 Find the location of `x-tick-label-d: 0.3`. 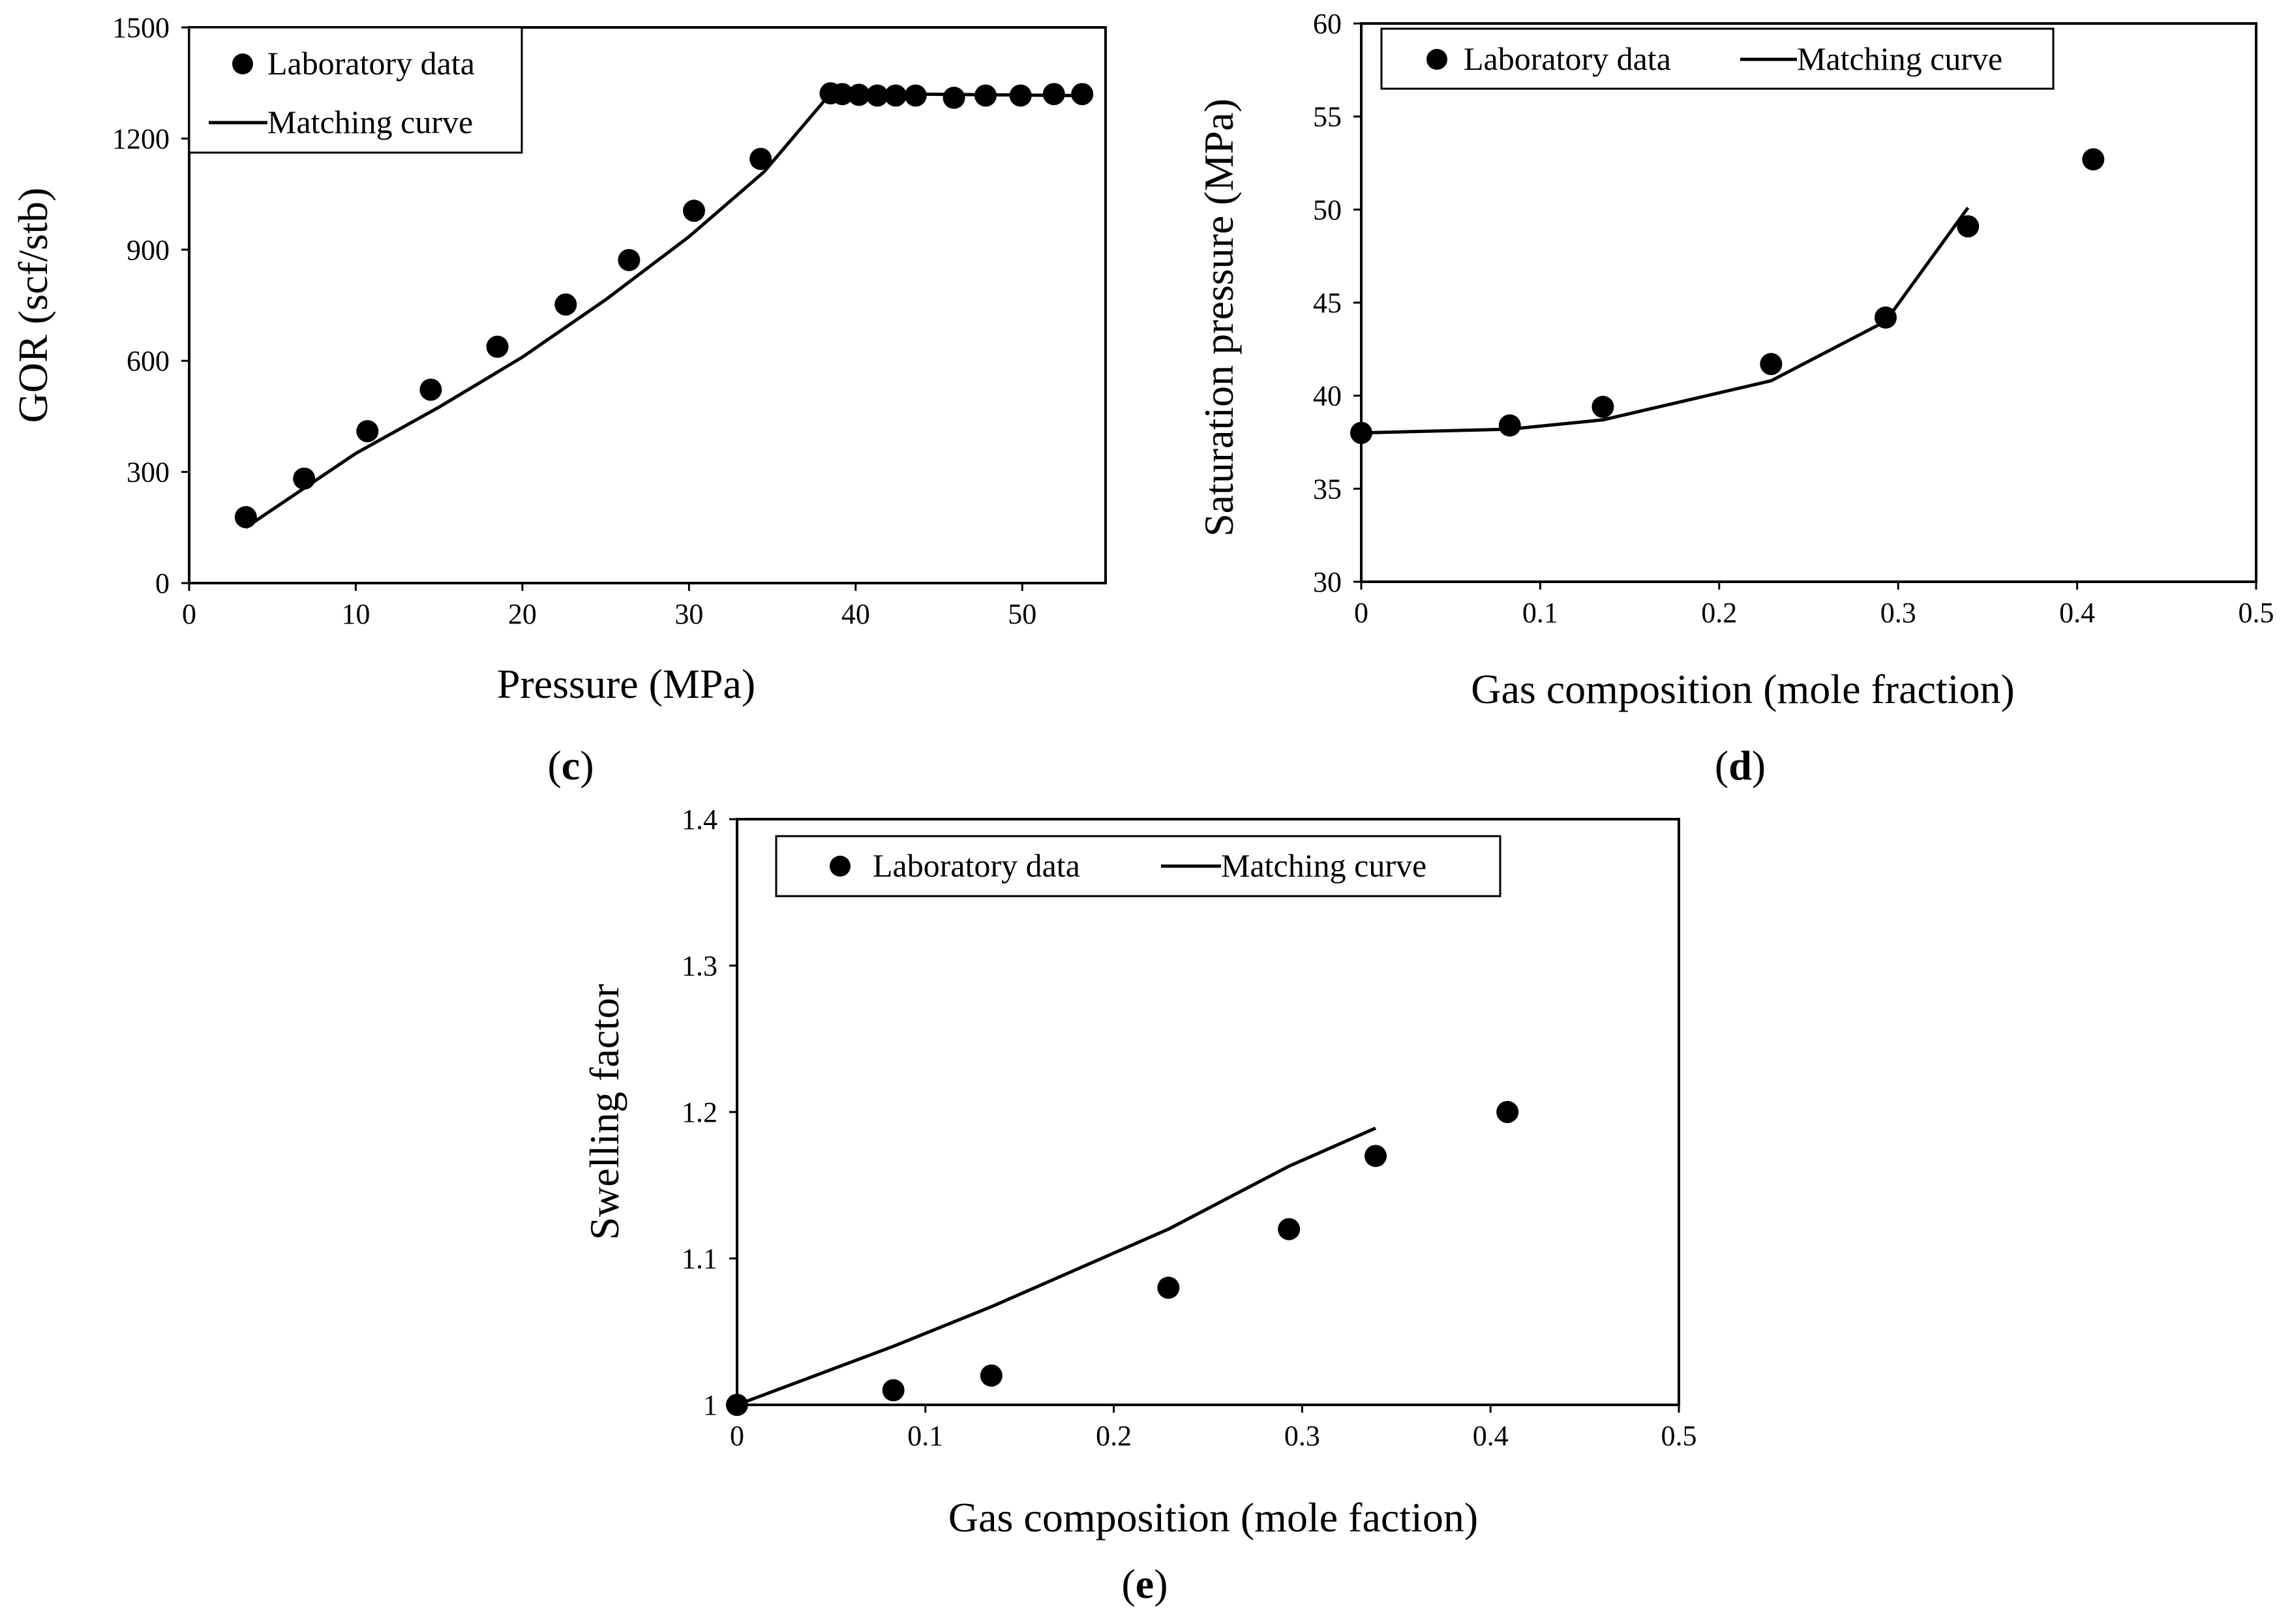

x-tick-label-d: 0.3 is located at coordinates (1898, 613).